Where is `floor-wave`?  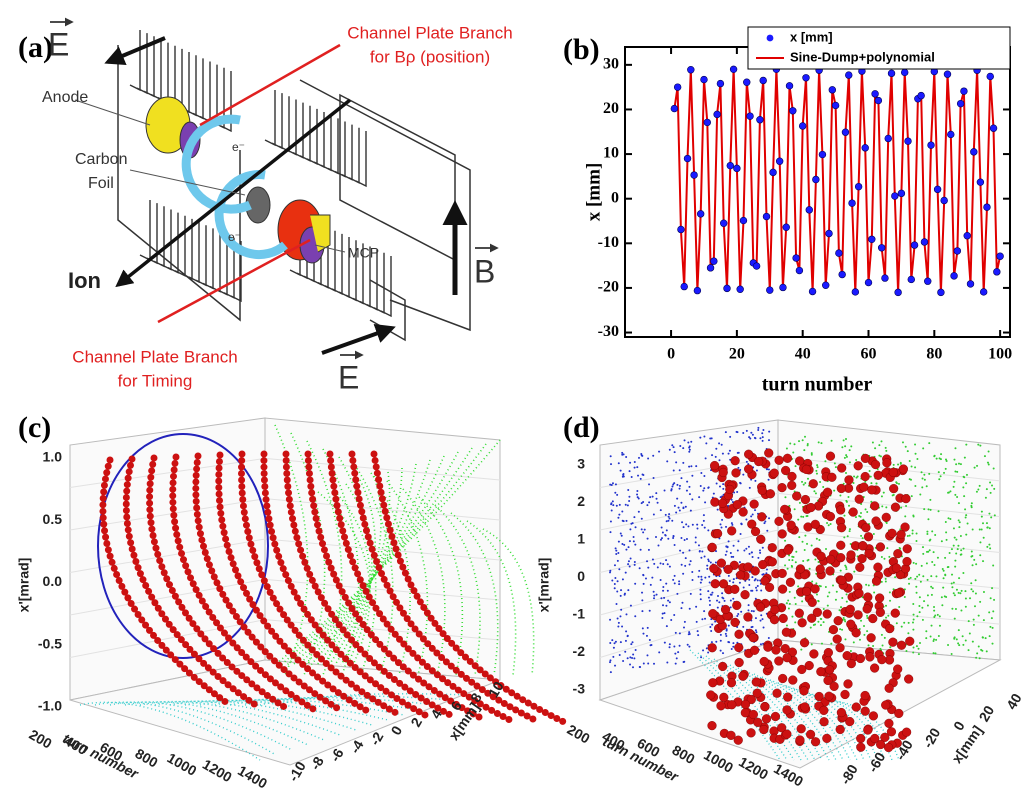
floor-wave is located at coordinates (185, 728).